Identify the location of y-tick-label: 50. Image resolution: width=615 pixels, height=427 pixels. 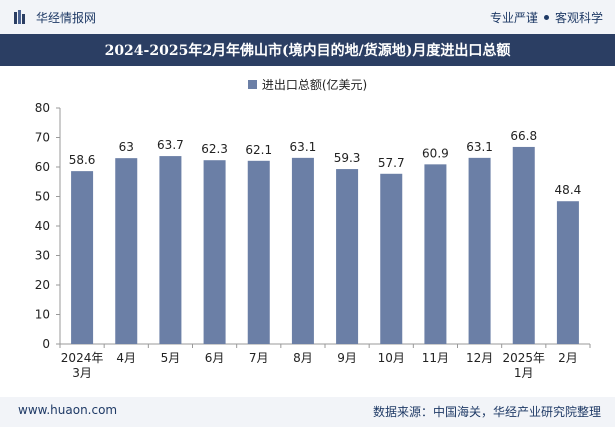
(42, 197).